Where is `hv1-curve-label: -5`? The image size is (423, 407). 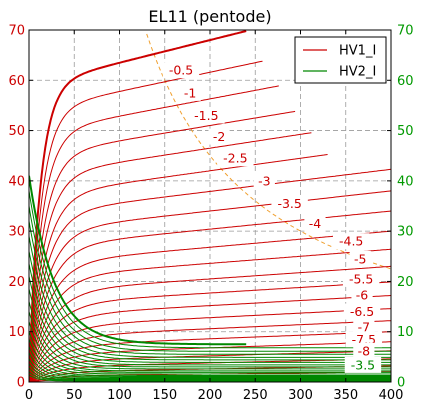
hv1-curve-label: -5 is located at coordinates (360, 258).